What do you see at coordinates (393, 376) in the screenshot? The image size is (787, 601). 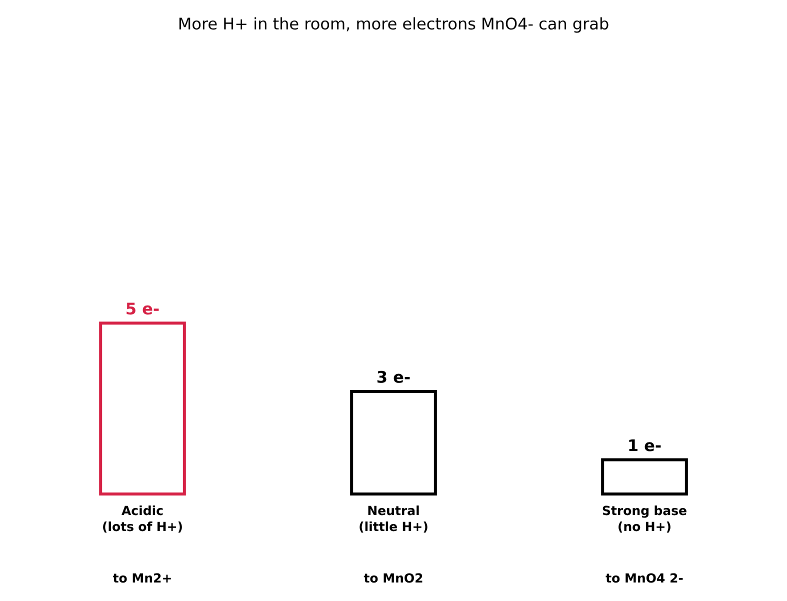 I see `data-label: 3 e-` at bounding box center [393, 376].